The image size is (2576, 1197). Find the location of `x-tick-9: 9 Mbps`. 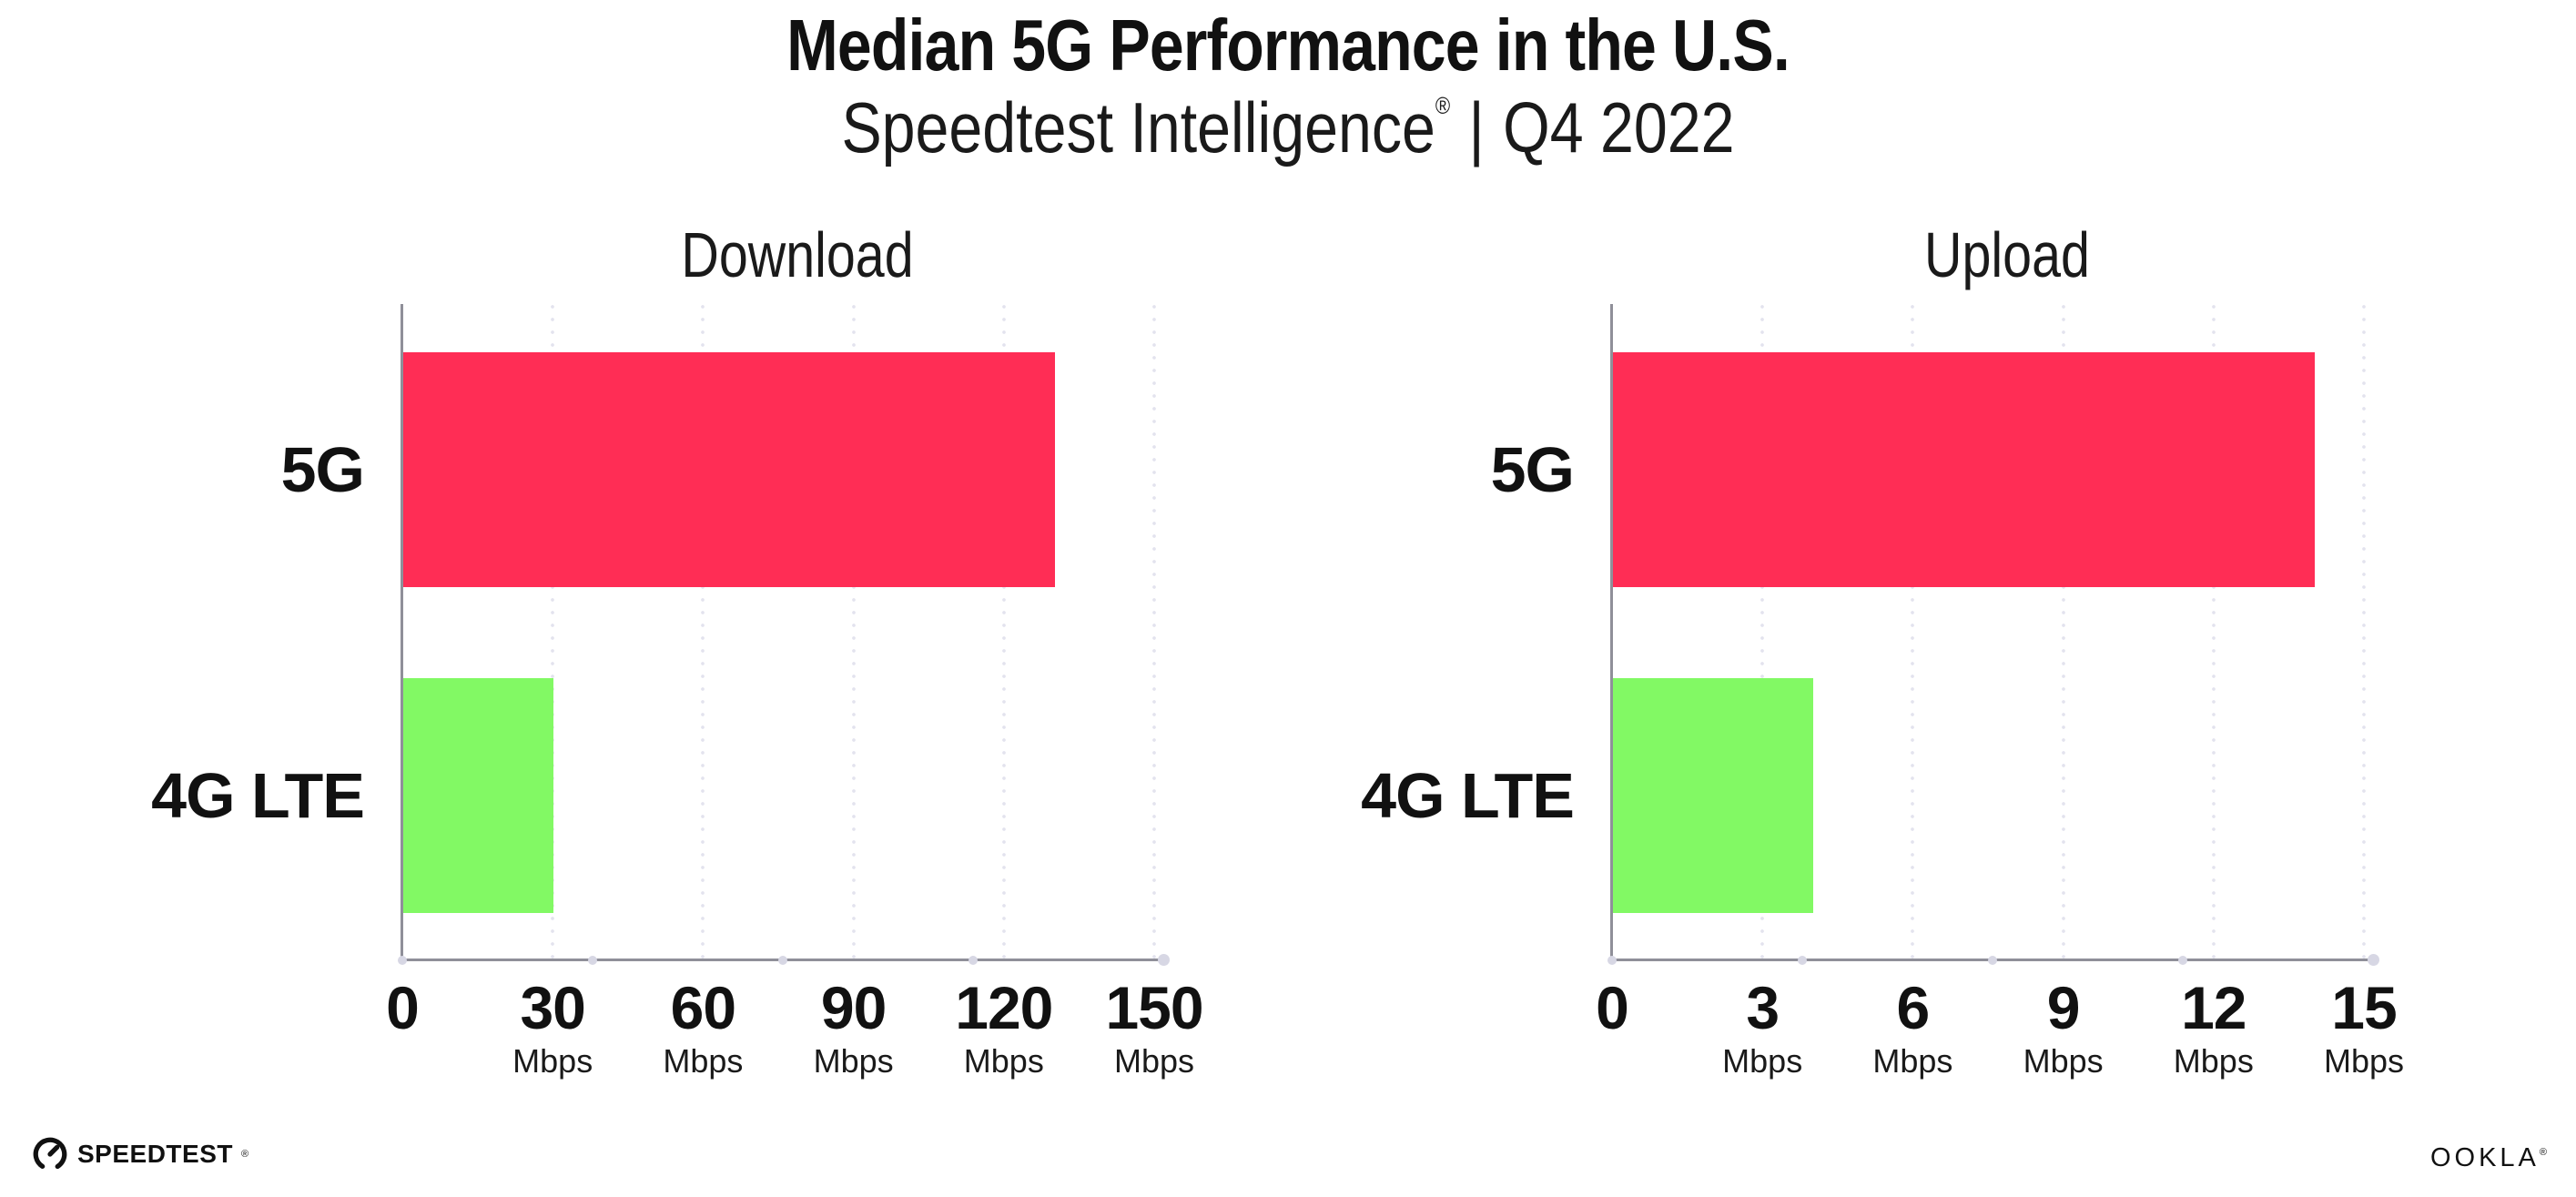

x-tick-9: 9 Mbps is located at coordinates (2063, 1028).